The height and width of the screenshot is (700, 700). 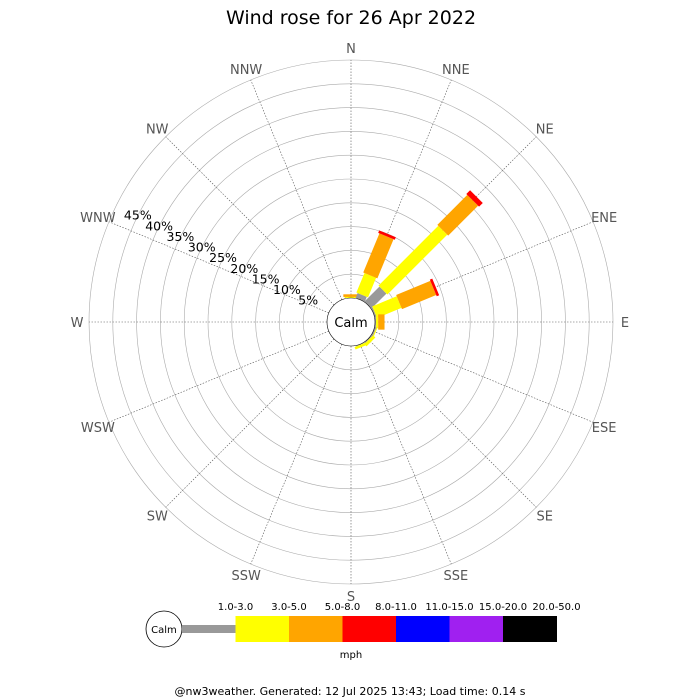 What do you see at coordinates (138, 215) in the screenshot?
I see `ring-label: 45%` at bounding box center [138, 215].